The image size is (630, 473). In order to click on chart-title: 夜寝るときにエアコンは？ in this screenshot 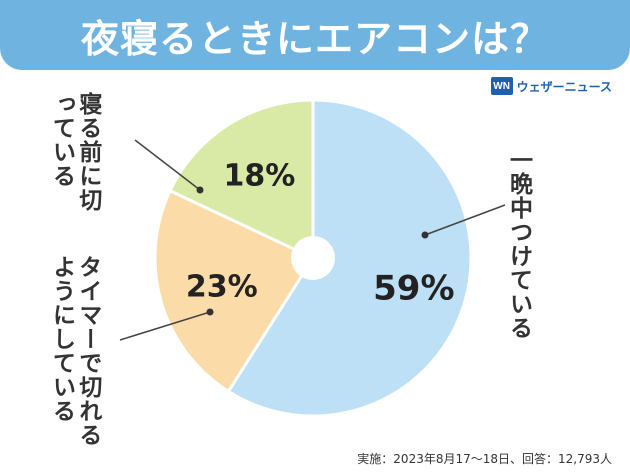, I will do `click(314, 38)`.